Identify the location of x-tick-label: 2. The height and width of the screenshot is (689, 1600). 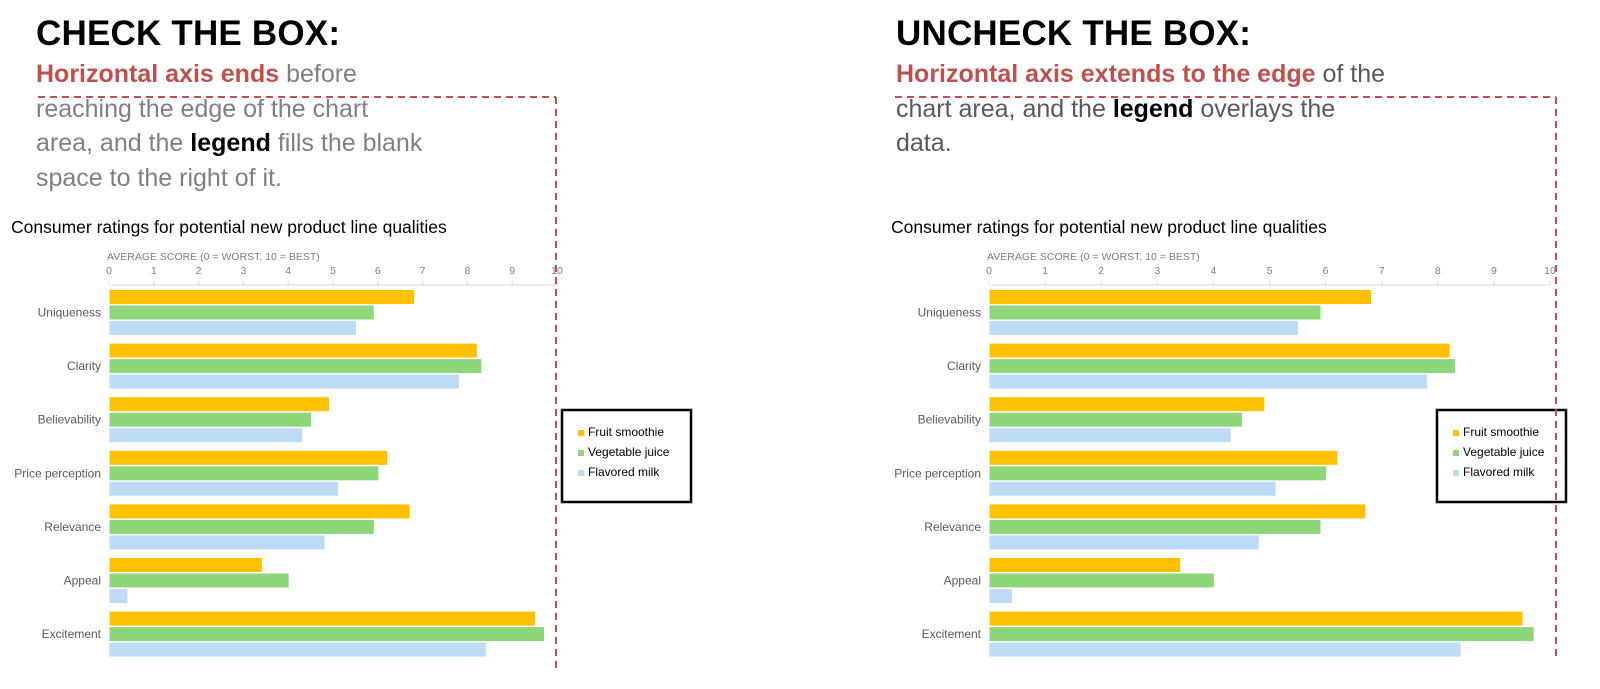
(199, 271).